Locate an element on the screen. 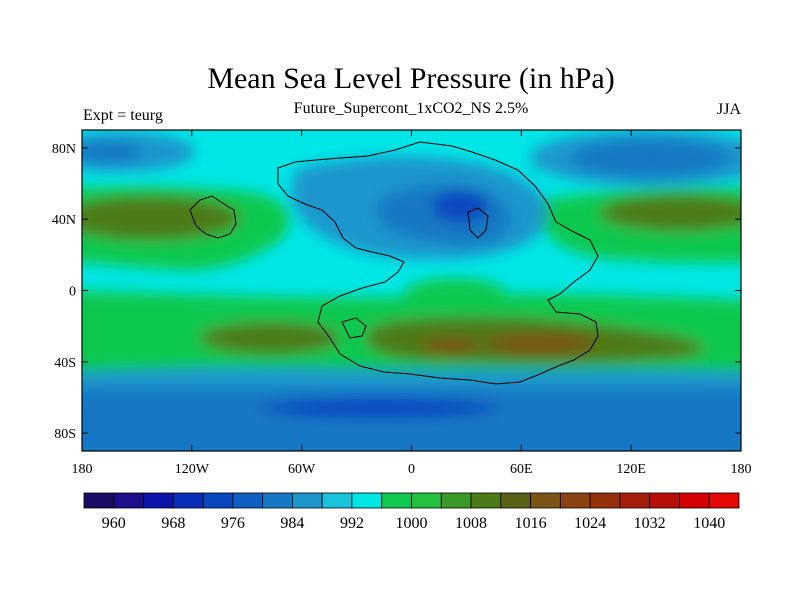 The width and height of the screenshot is (800, 600). chart-subtitle: Future_Supercont_1xCO2_NS 2.5% is located at coordinates (411, 108).